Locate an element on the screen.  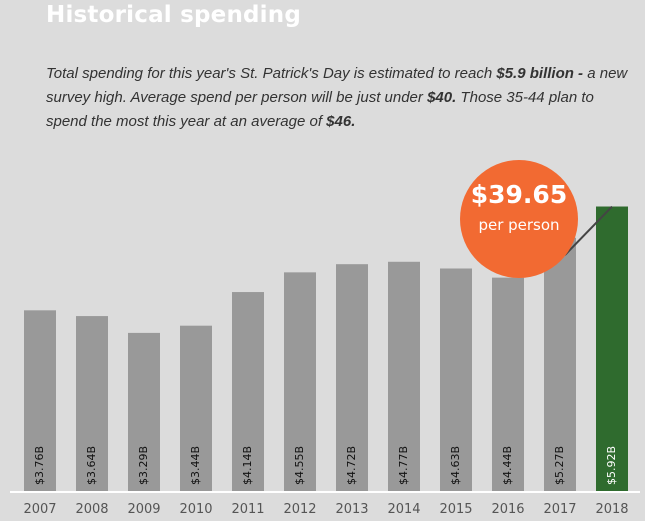
data-label-2015: $4.63B is located at coordinates (455, 465).